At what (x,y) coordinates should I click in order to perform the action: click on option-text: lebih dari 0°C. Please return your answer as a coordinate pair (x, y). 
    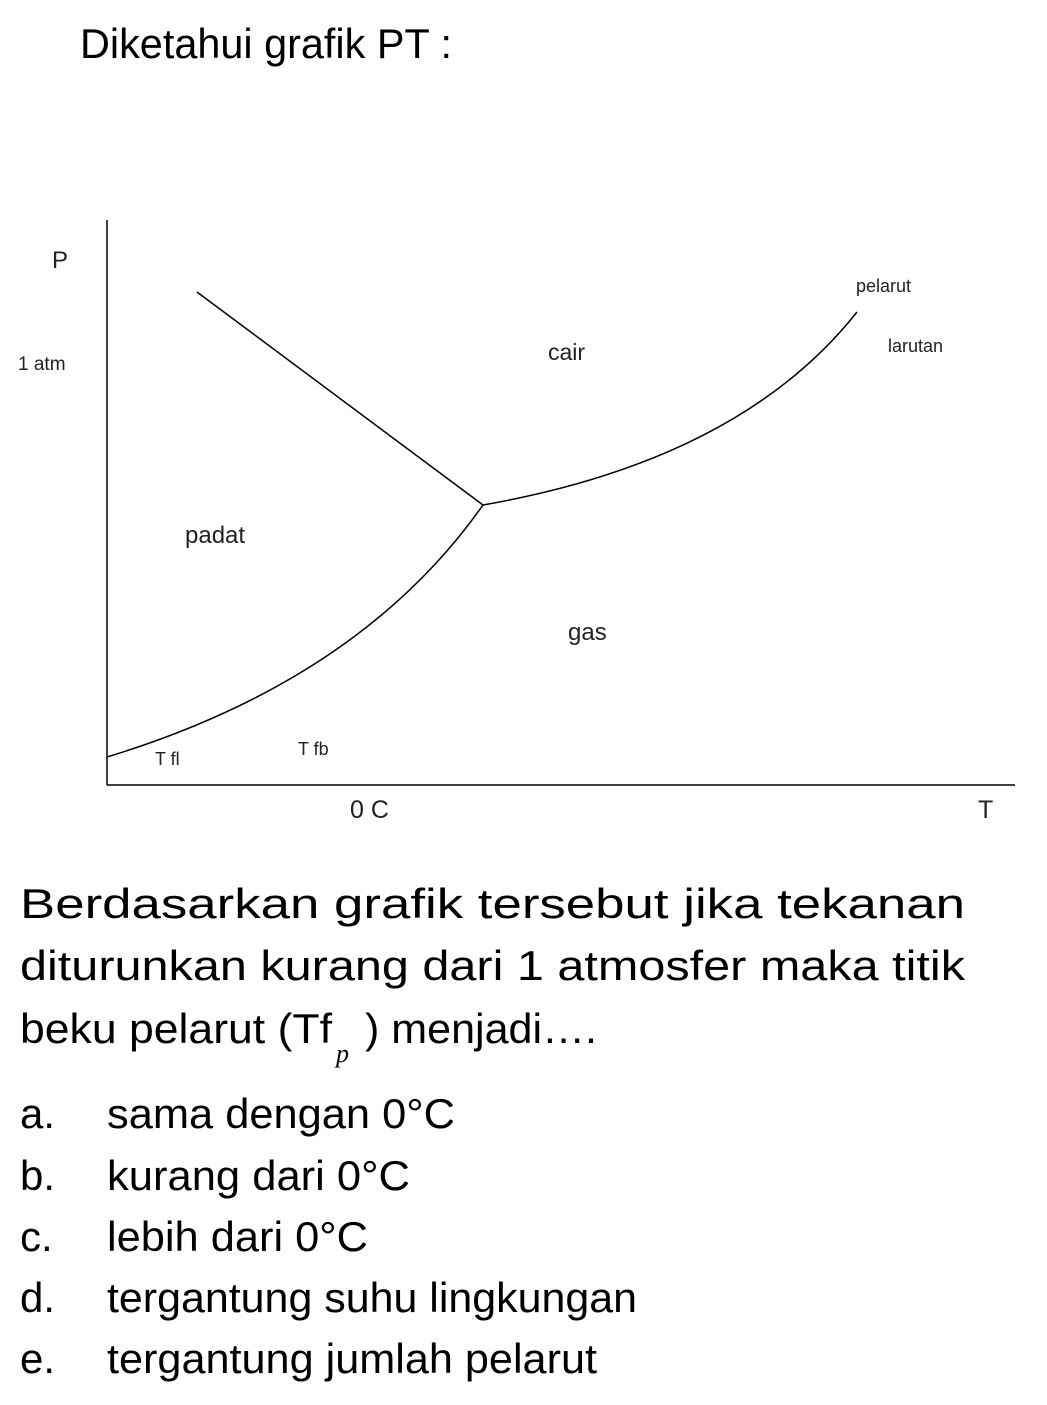
    Looking at the image, I should click on (237, 1236).